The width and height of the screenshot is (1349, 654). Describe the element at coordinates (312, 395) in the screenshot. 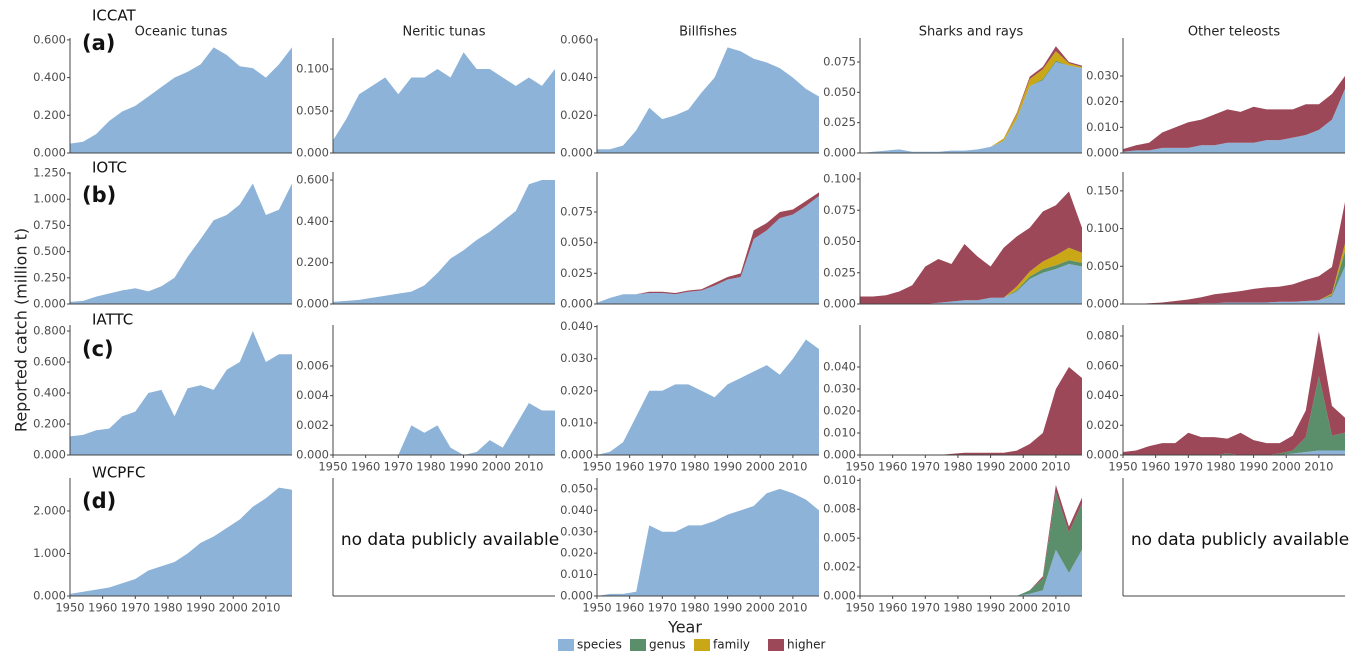

I see `y-tick-label: 0.004` at that location.